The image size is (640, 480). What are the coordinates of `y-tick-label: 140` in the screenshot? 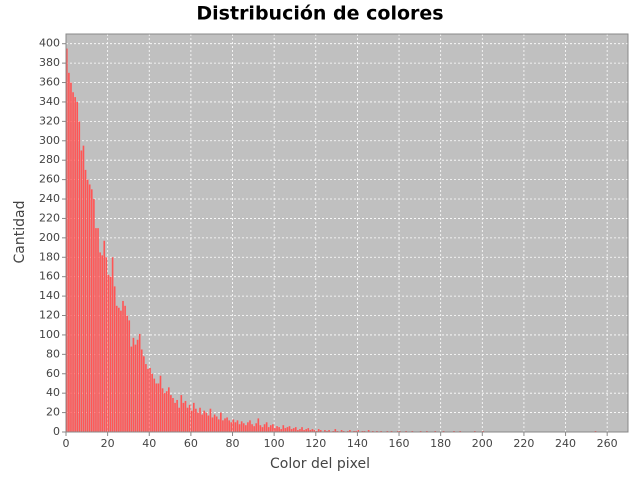 It's located at (49, 295).